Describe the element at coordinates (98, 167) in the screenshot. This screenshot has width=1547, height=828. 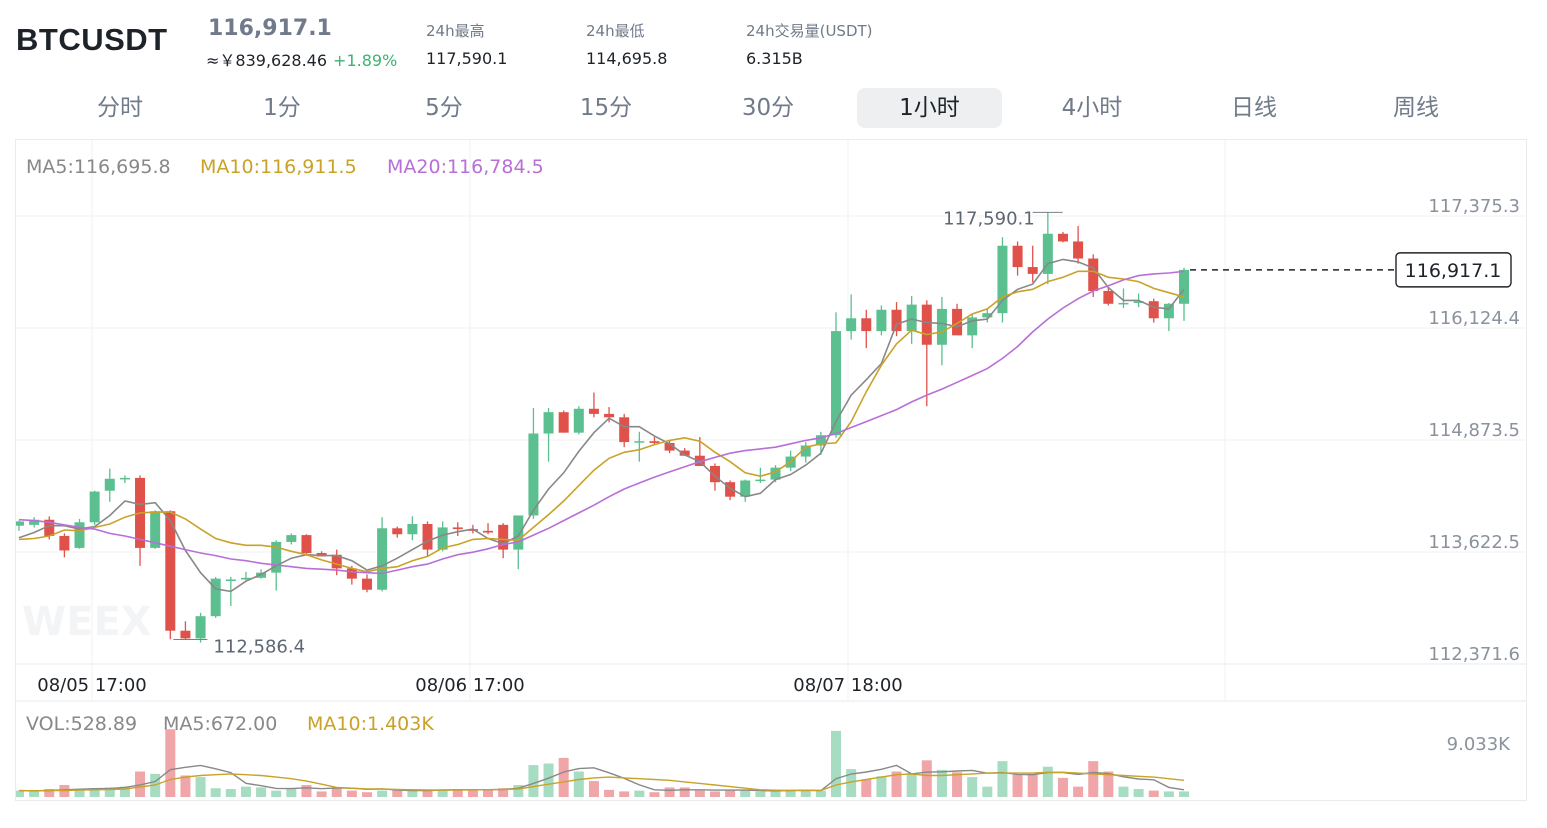
I see `ma5-legend: MA5:116,695.8` at that location.